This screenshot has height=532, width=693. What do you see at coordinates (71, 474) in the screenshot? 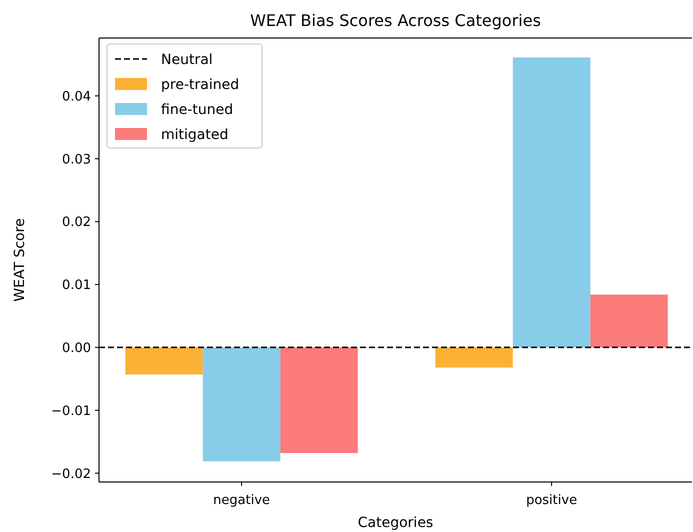
I see `y-tick-label: −0.02` at bounding box center [71, 474].